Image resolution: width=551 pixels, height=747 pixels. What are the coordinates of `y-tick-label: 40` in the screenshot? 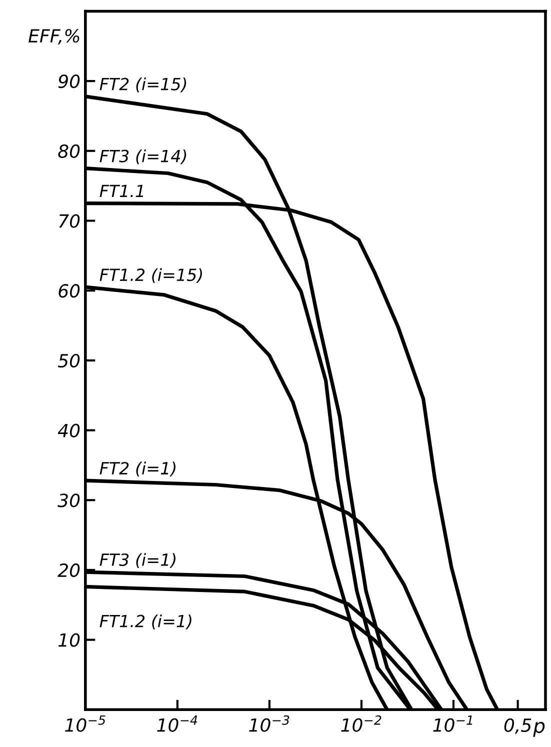 It's located at (69, 431).